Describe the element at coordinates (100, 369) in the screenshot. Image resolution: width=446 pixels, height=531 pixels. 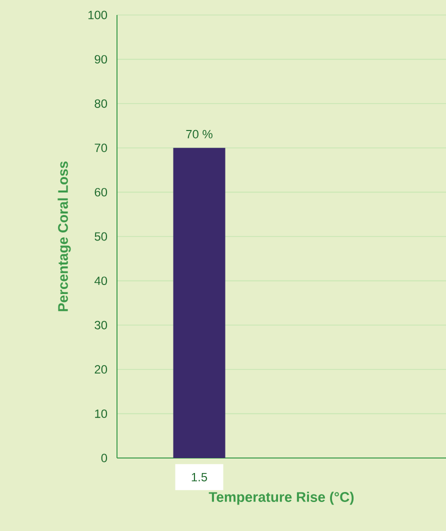
I see `y-tick-label: 20` at that location.